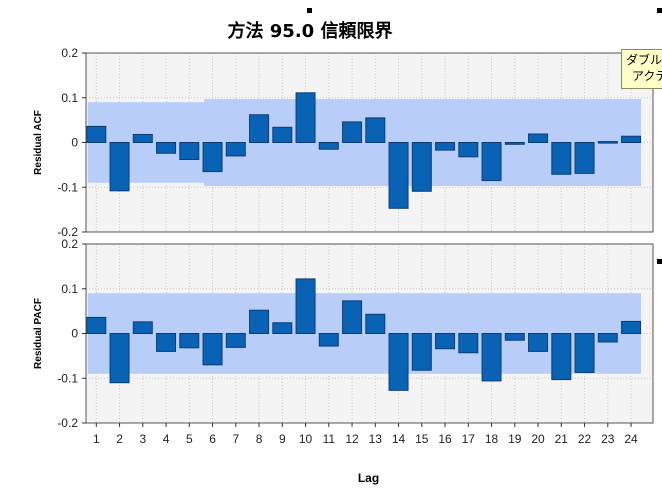  Describe the element at coordinates (310, 31) in the screenshot. I see `chart-title: 方法 95.0 信頼限界` at that location.